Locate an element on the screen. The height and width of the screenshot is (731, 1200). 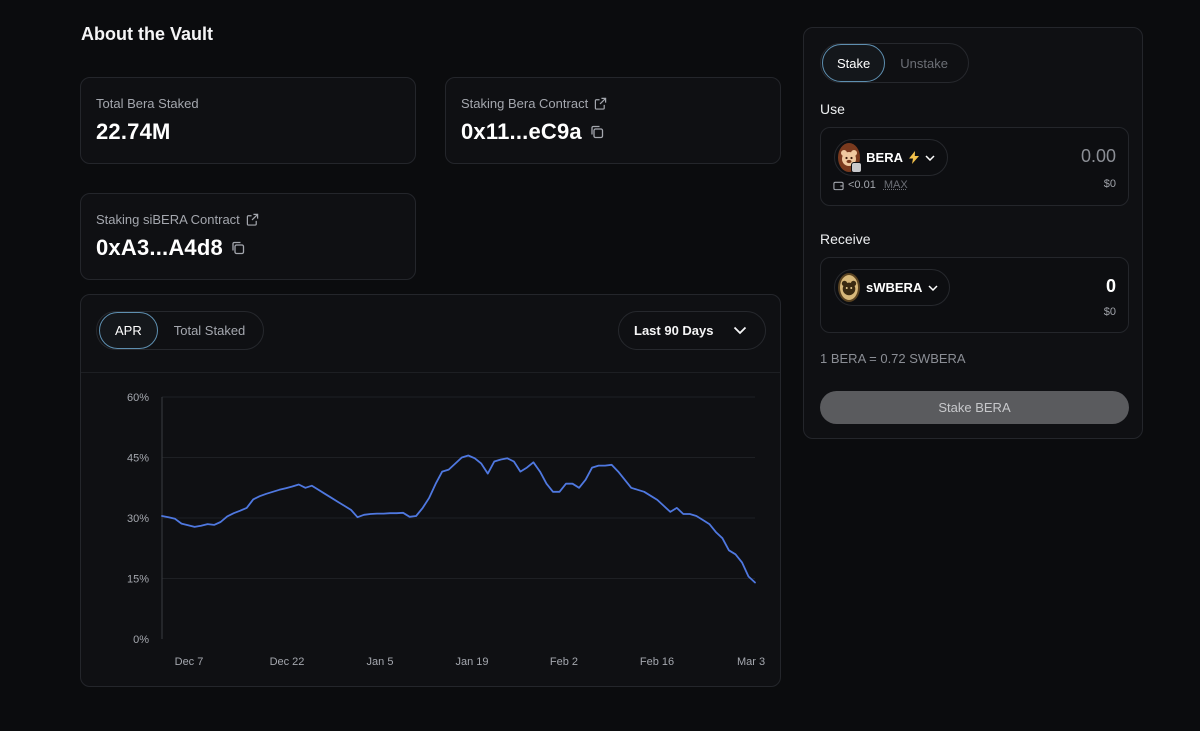
tab-stake: Stake is located at coordinates (854, 63).